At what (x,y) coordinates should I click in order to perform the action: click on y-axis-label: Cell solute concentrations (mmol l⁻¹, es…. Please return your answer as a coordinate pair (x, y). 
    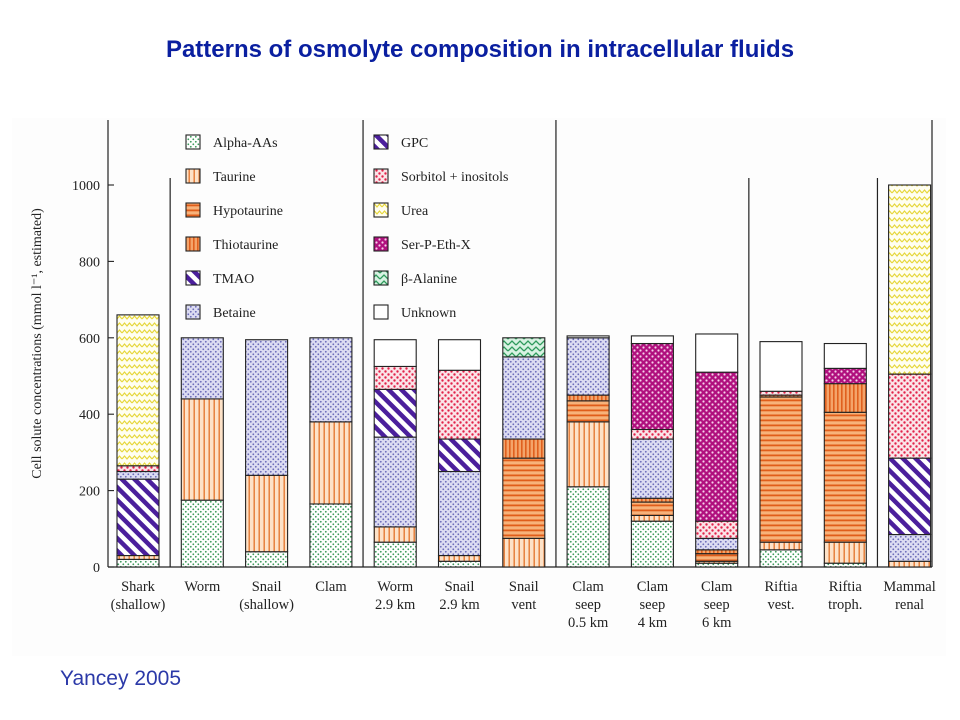
    Looking at the image, I should click on (37, 343).